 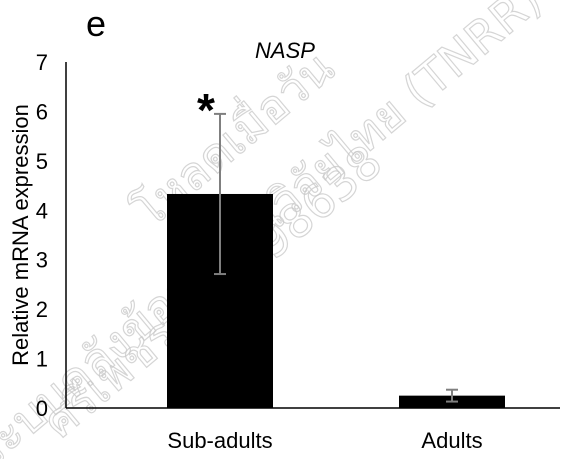 What do you see at coordinates (42, 359) in the screenshot?
I see `y-tick-label: 1` at bounding box center [42, 359].